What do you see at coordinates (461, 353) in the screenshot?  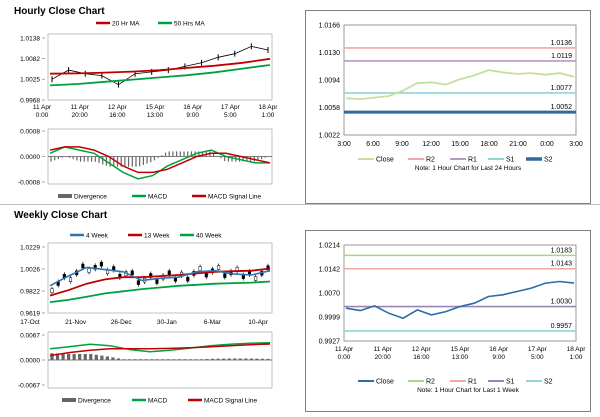 I see `wpv-x-tick: 15 Apr 13:00` at bounding box center [461, 353].